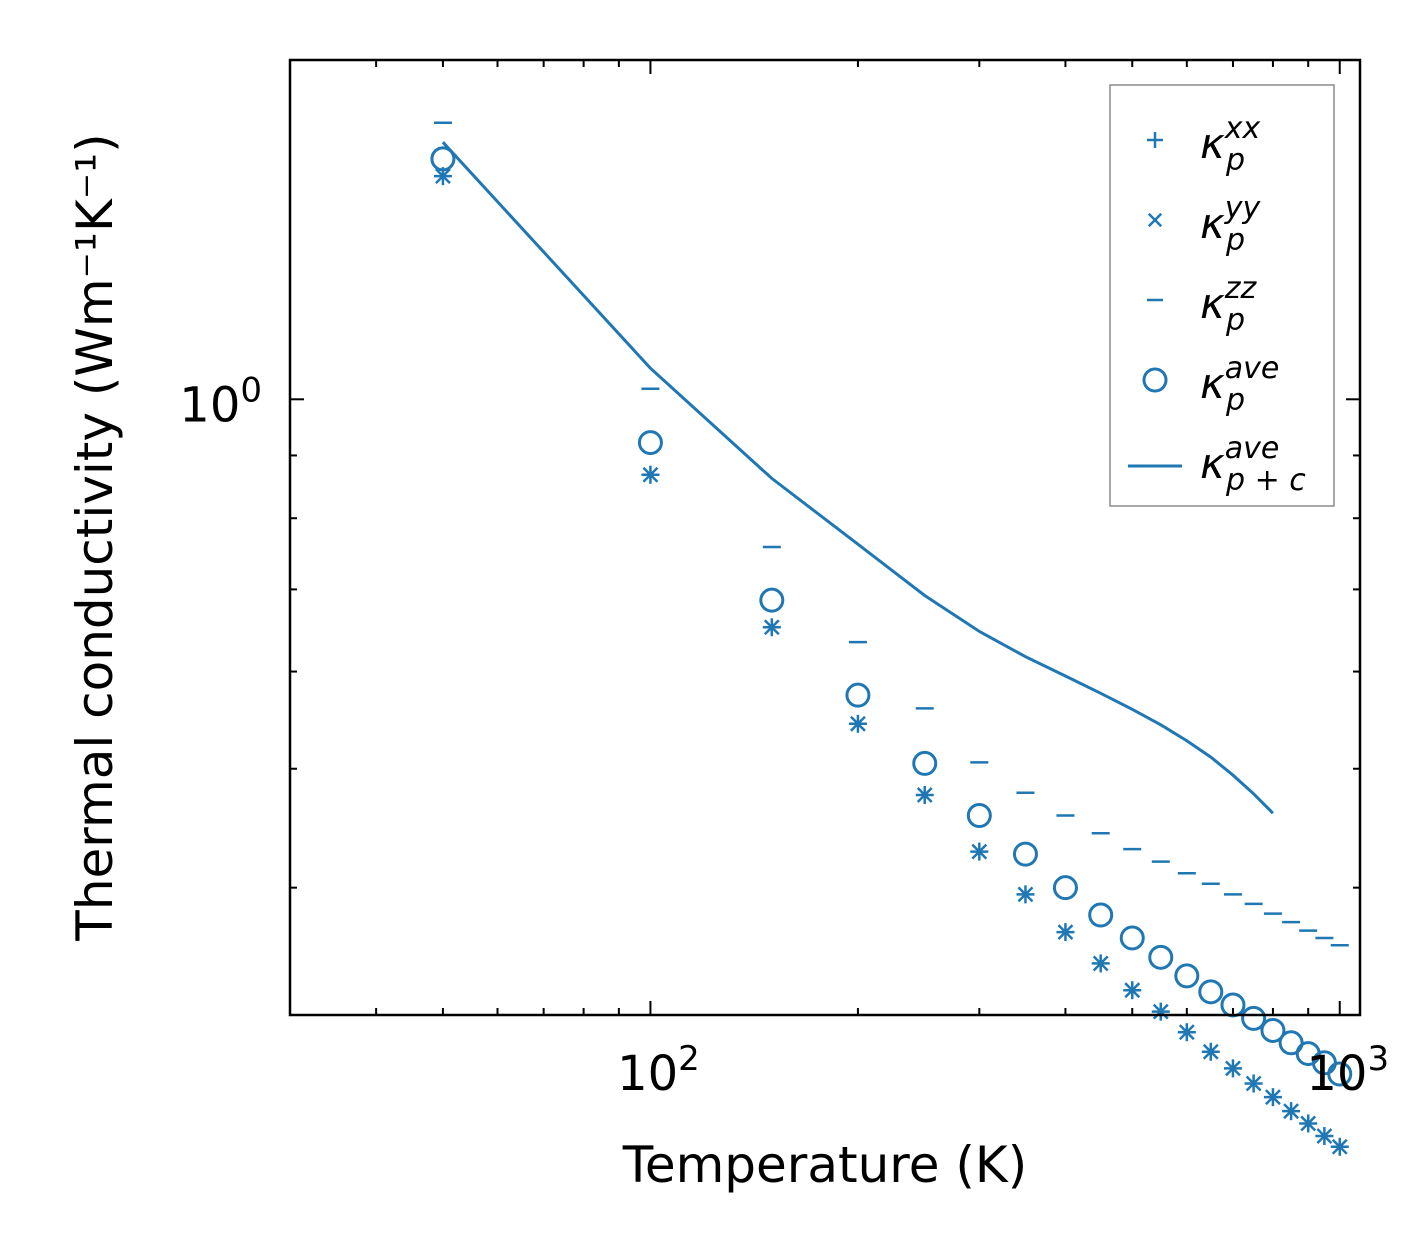 Image resolution: width=1421 pixels, height=1254 pixels. Describe the element at coordinates (1229, 304) in the screenshot. I see `legend-label: κzz p` at that location.